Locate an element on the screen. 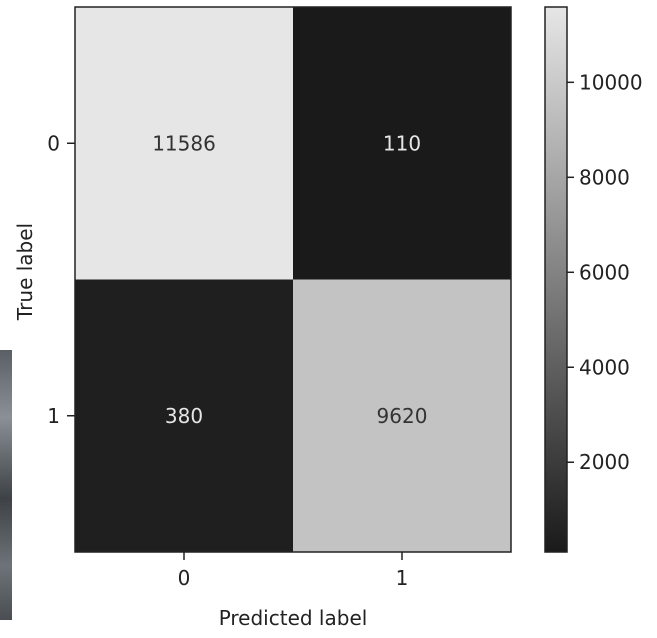 The width and height of the screenshot is (657, 638). colorbar-tick-label-0: 2000 is located at coordinates (604, 462).